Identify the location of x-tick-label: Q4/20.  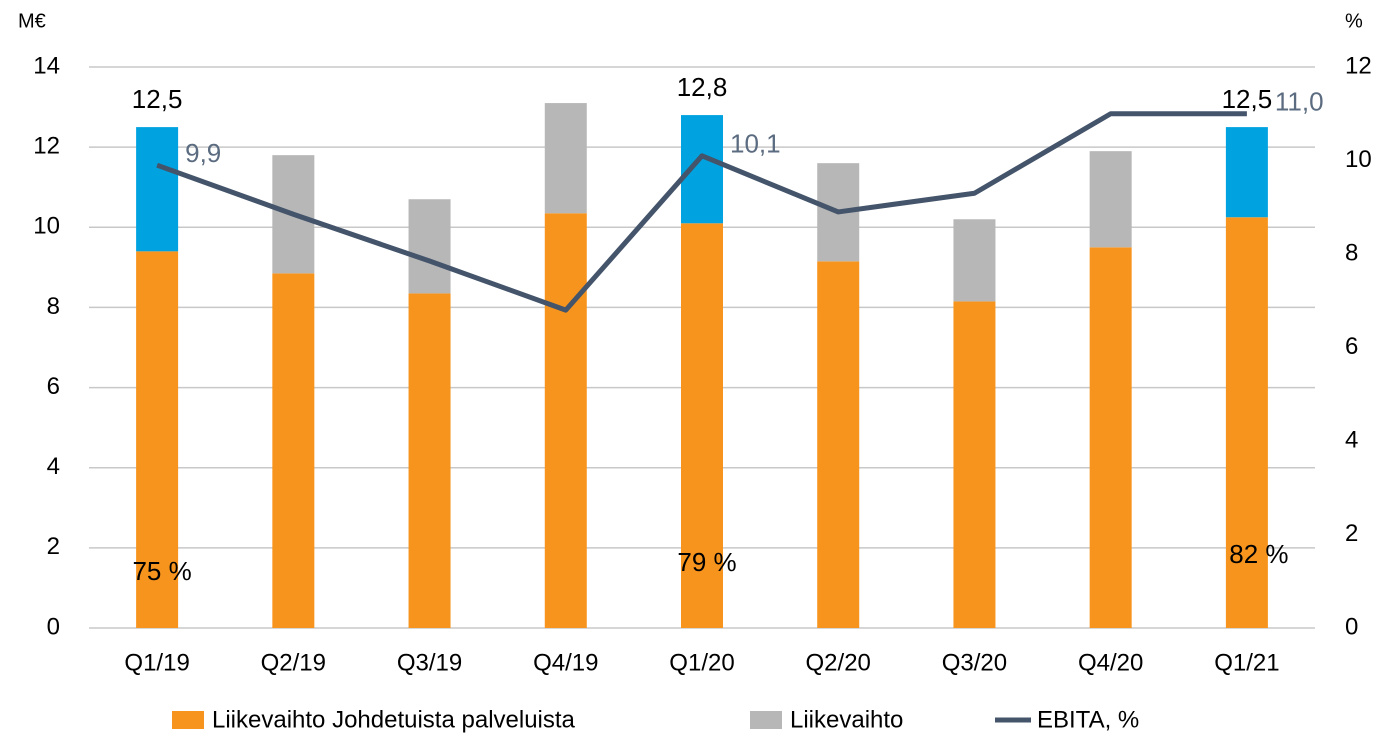
(1110, 662).